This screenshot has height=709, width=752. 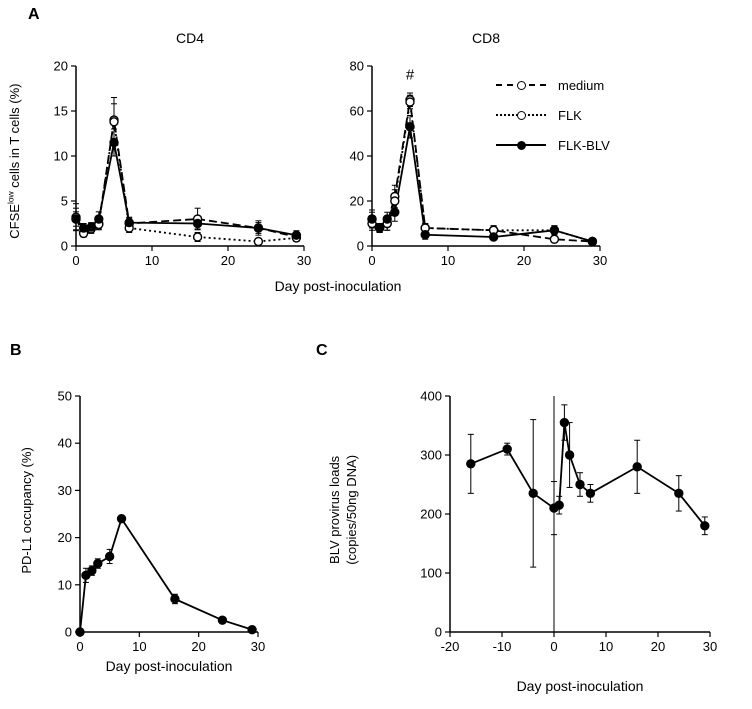 I want to click on svg-text: 100, so click(x=431, y=573).